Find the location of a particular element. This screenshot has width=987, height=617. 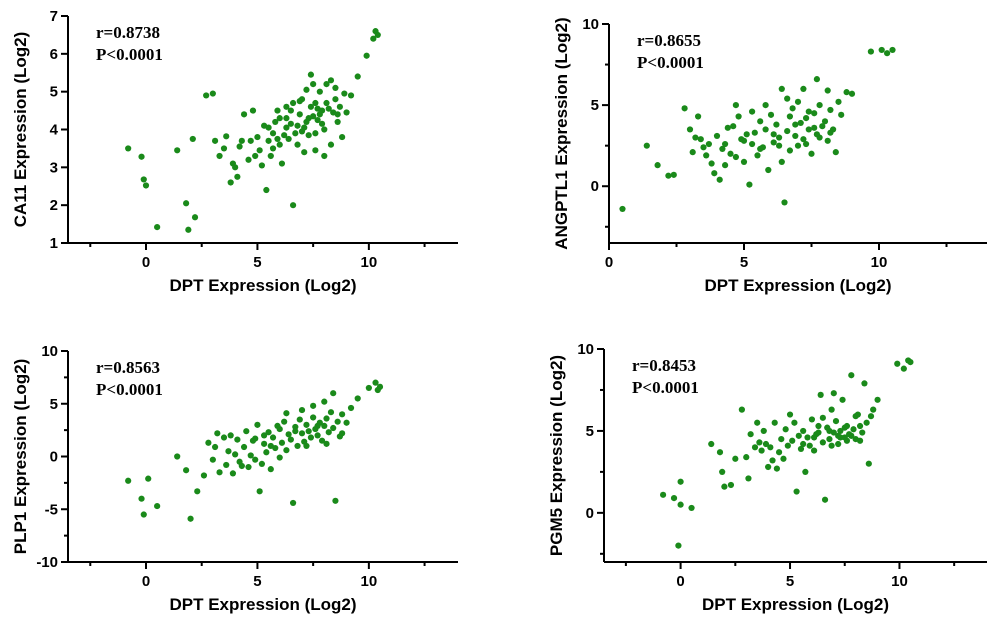

x-tick-label: 0 is located at coordinates (609, 262).